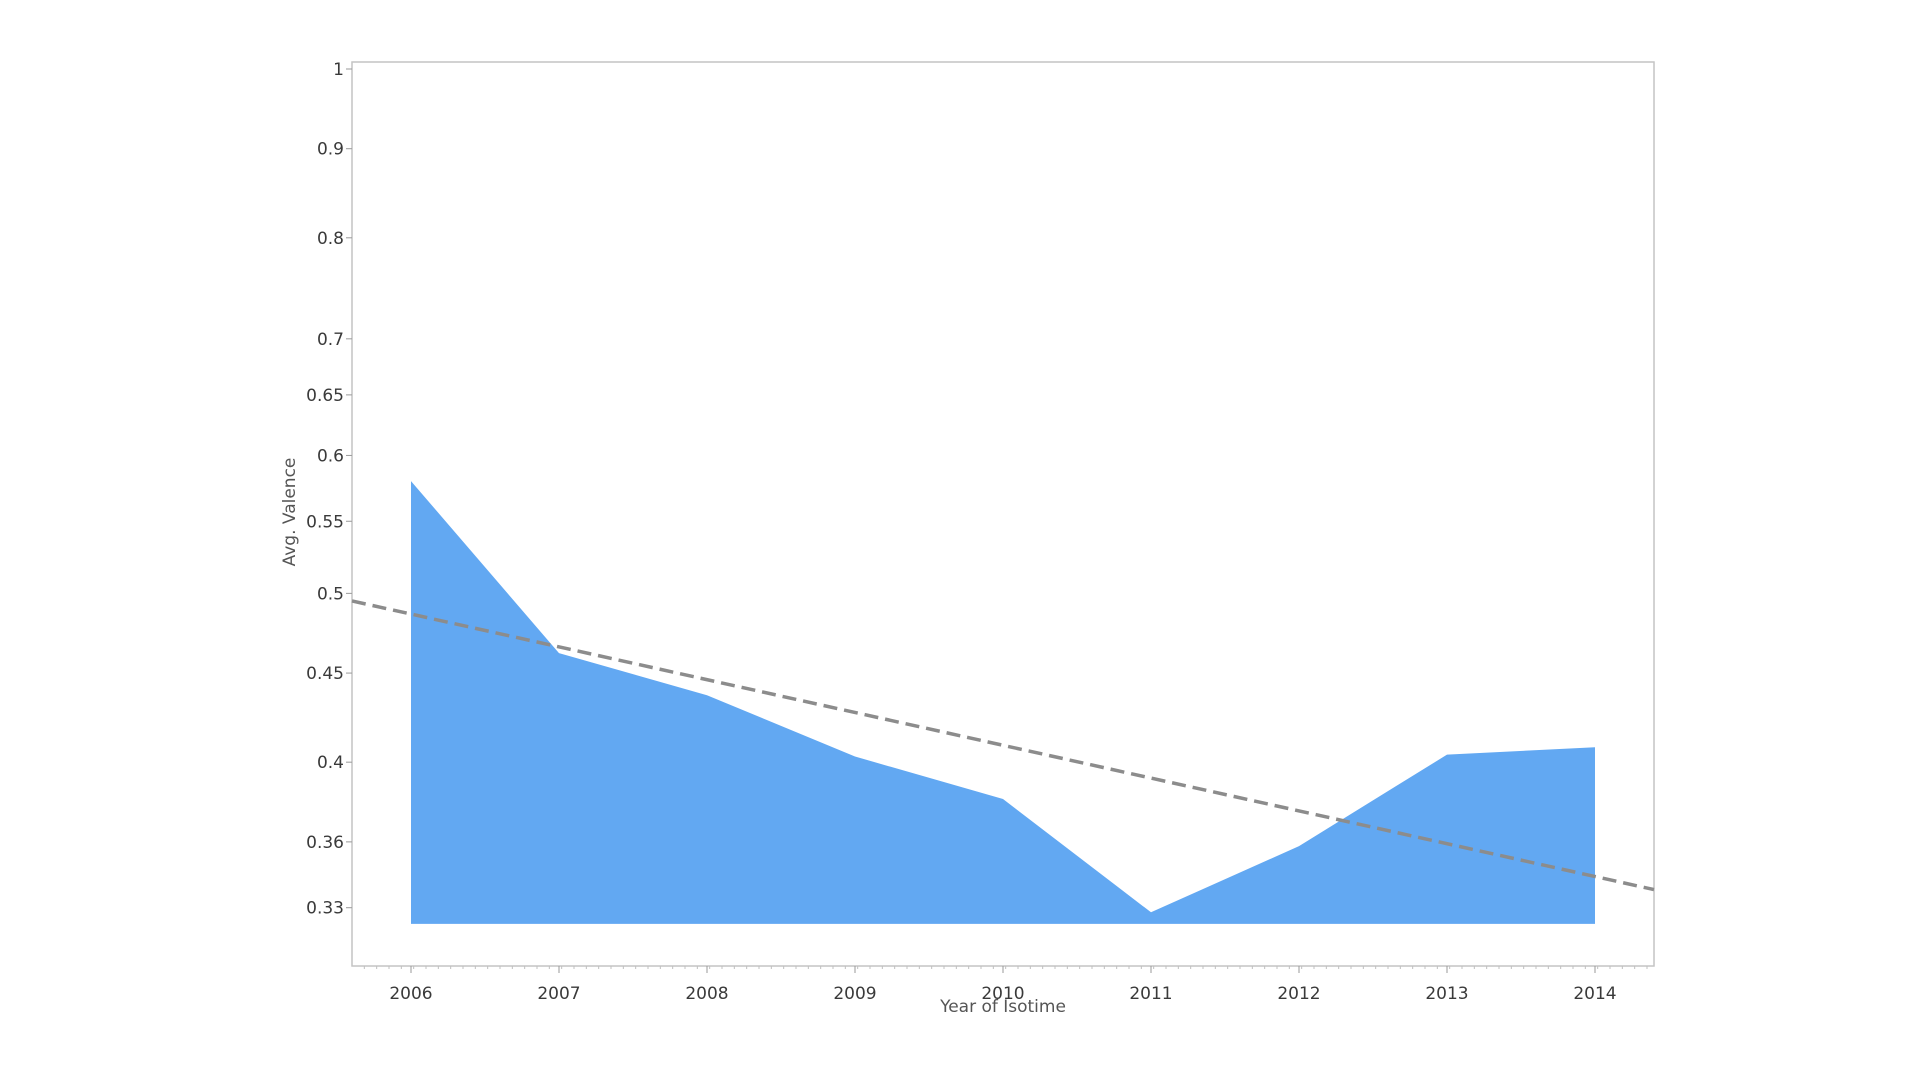 Image resolution: width=1920 pixels, height=1084 pixels. What do you see at coordinates (1446, 994) in the screenshot?
I see `x-tick-label: 2013` at bounding box center [1446, 994].